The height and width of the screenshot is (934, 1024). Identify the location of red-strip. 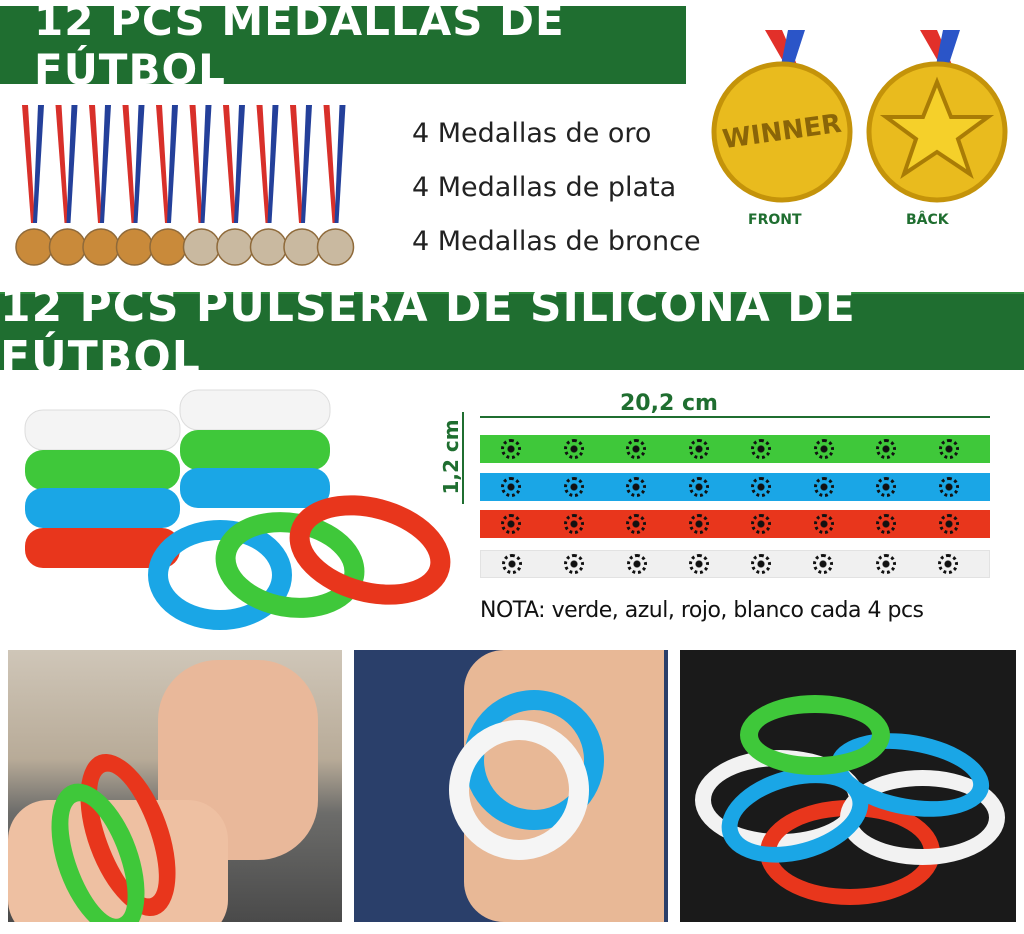
(735, 524).